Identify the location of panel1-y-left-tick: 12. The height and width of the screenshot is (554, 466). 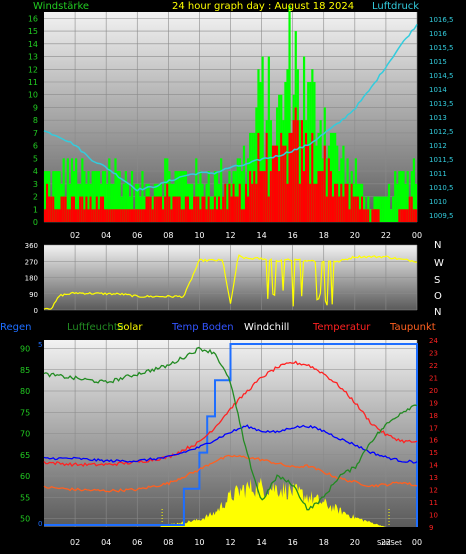
(33, 69).